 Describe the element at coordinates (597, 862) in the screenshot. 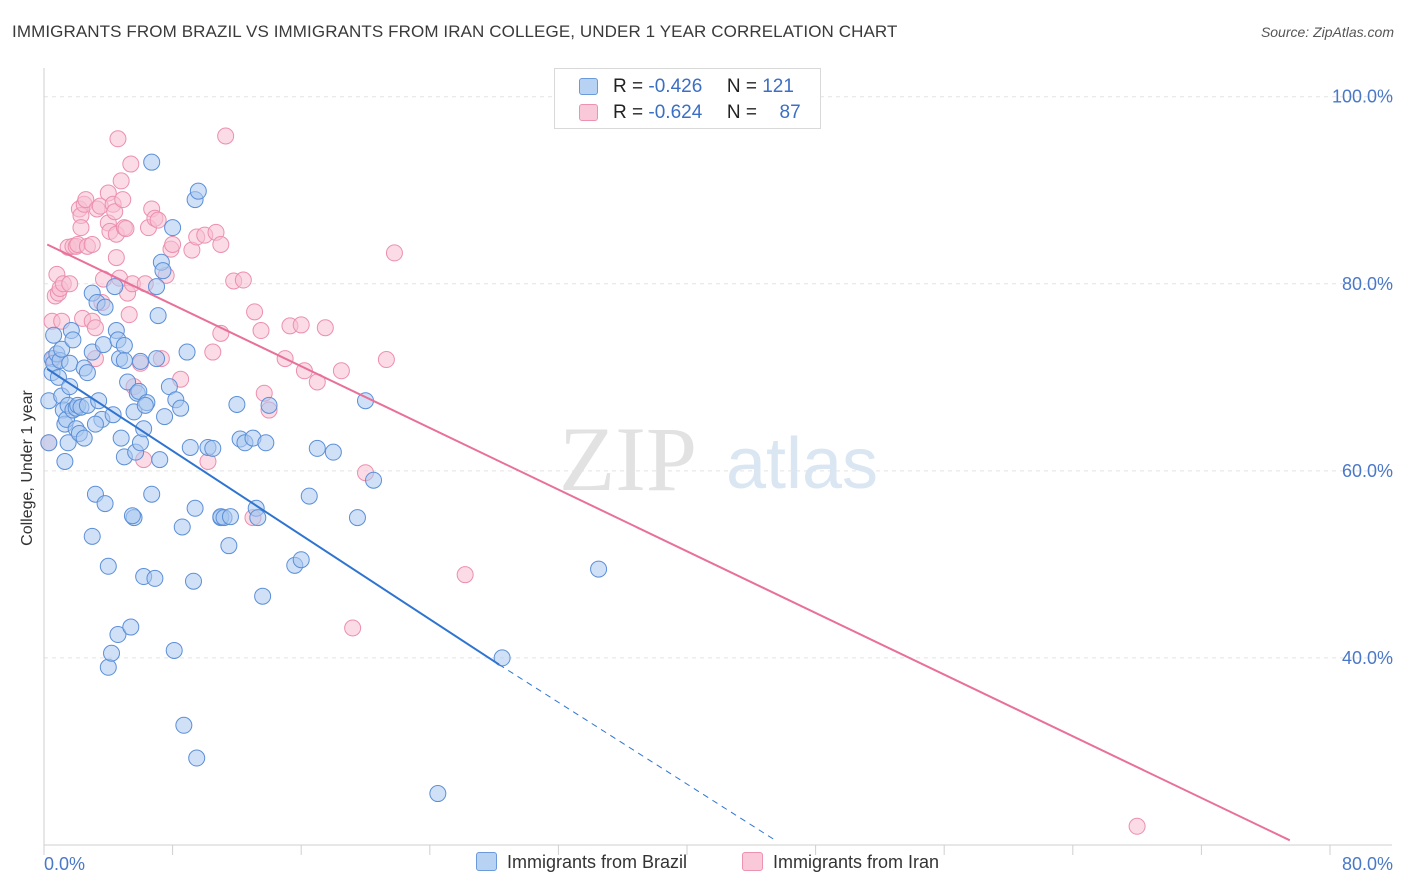

I see `bottom-legend-label-brazil: Immigrants from Brazil` at that location.